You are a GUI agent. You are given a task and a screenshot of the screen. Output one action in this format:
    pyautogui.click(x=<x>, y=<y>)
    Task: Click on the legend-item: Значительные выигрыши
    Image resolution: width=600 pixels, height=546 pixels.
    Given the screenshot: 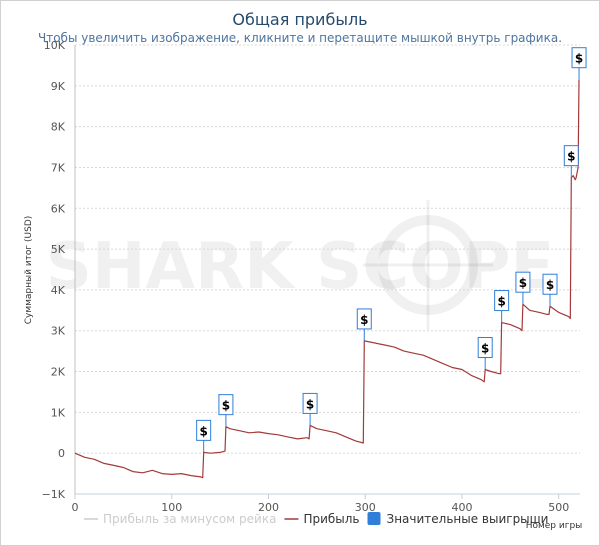 What is the action you would take?
    pyautogui.click(x=458, y=519)
    